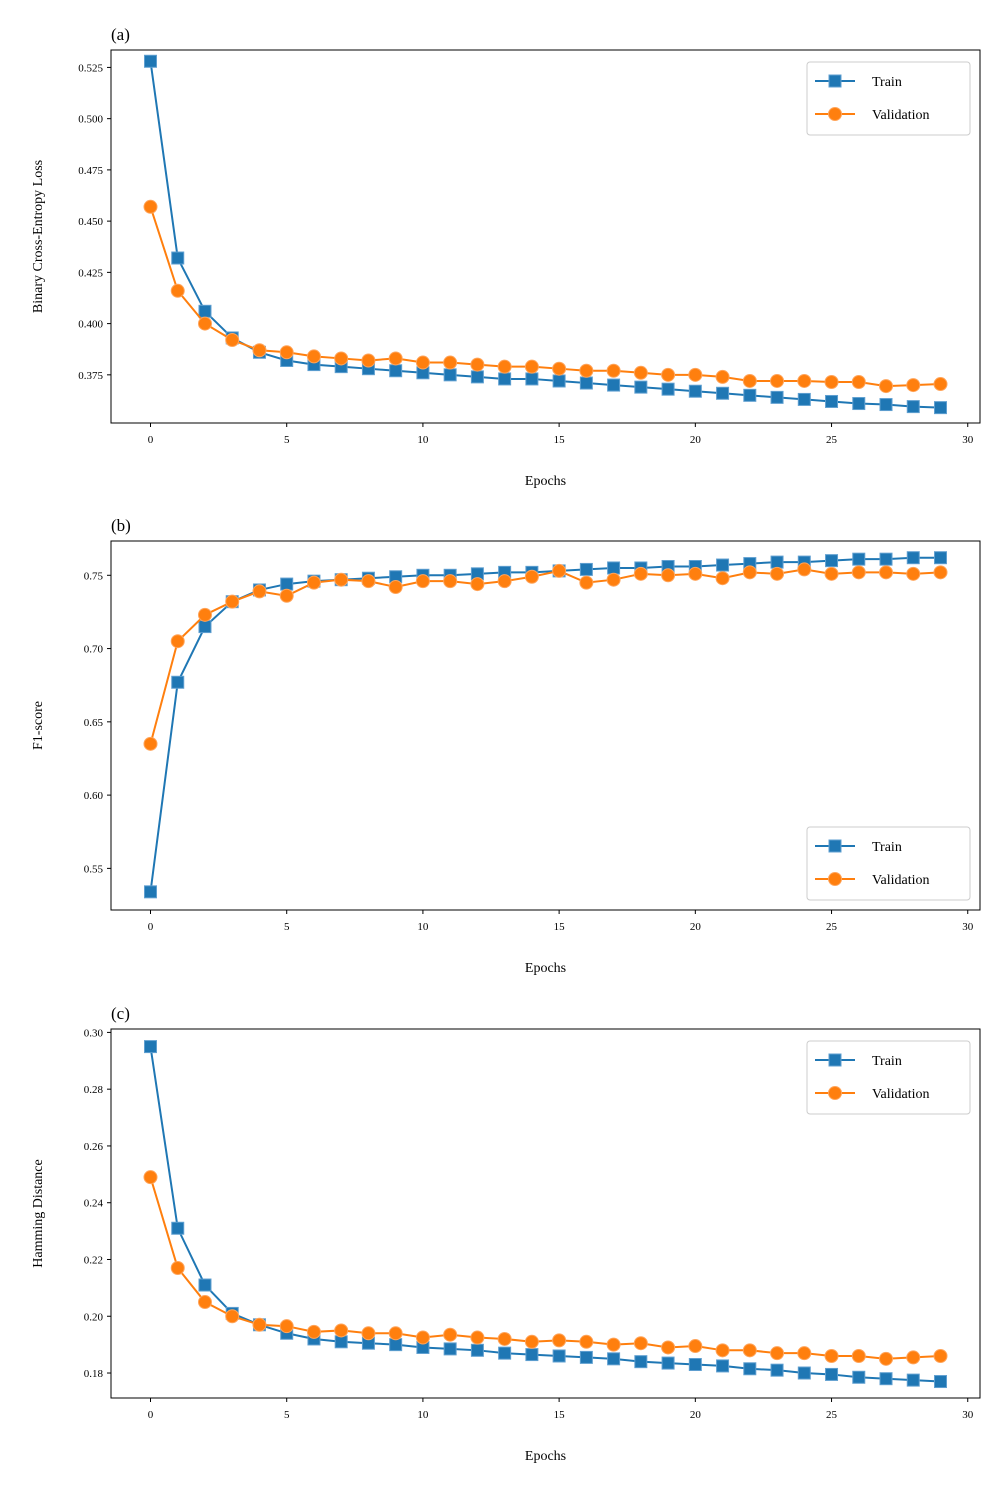 The width and height of the screenshot is (997, 1486). Describe the element at coordinates (423, 927) in the screenshot. I see `x-tick-label: 10` at that location.